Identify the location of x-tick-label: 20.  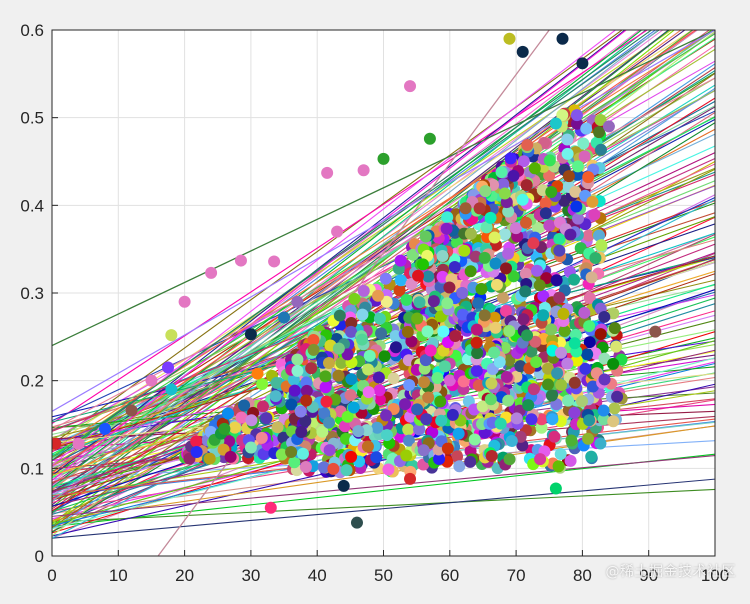
(184, 575).